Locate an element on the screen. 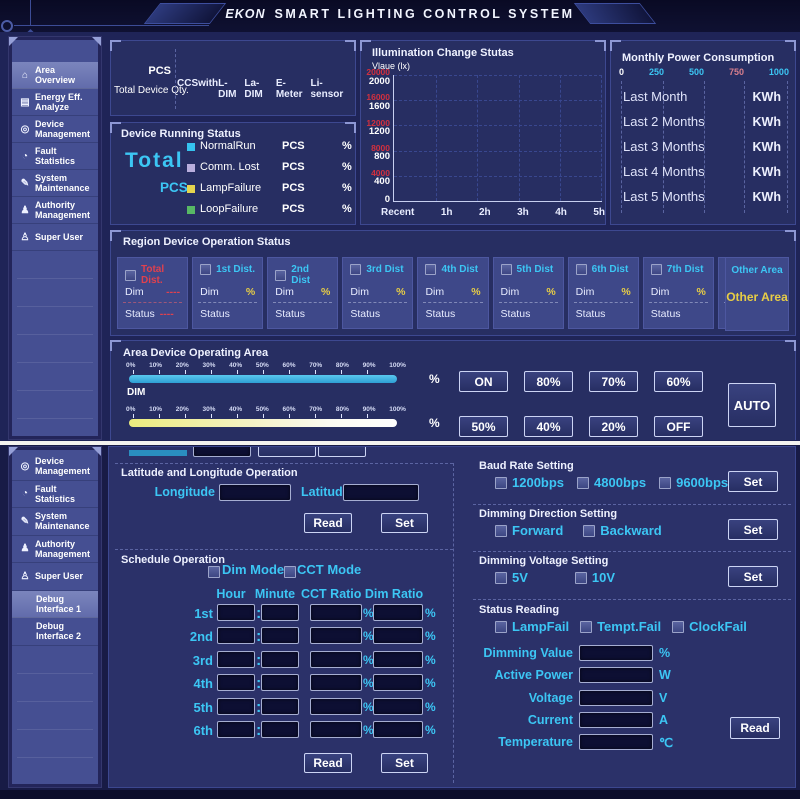 The width and height of the screenshot is (800, 799). dim-slider-track is located at coordinates (263, 376).